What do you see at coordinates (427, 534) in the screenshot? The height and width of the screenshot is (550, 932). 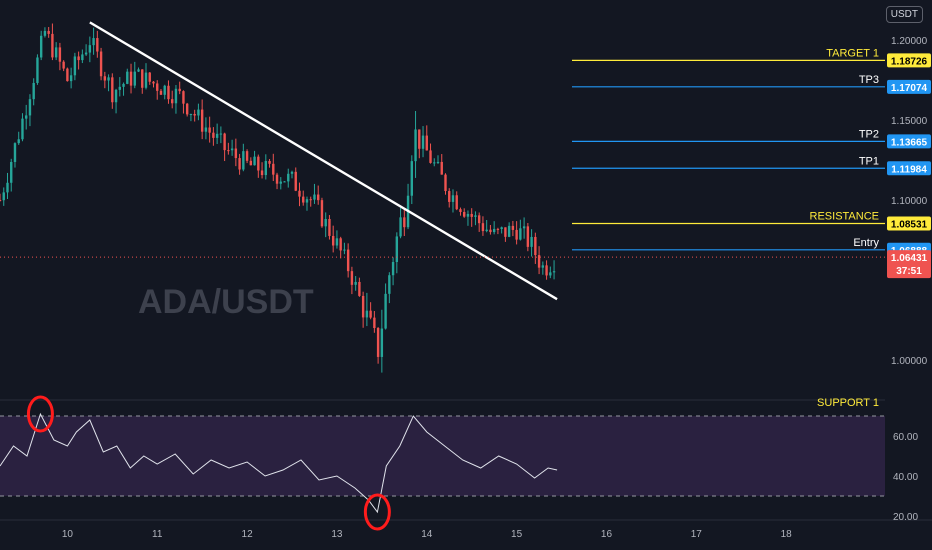 I see `time-axis: 10 11 12 13 14 15 16 17 18` at bounding box center [427, 534].